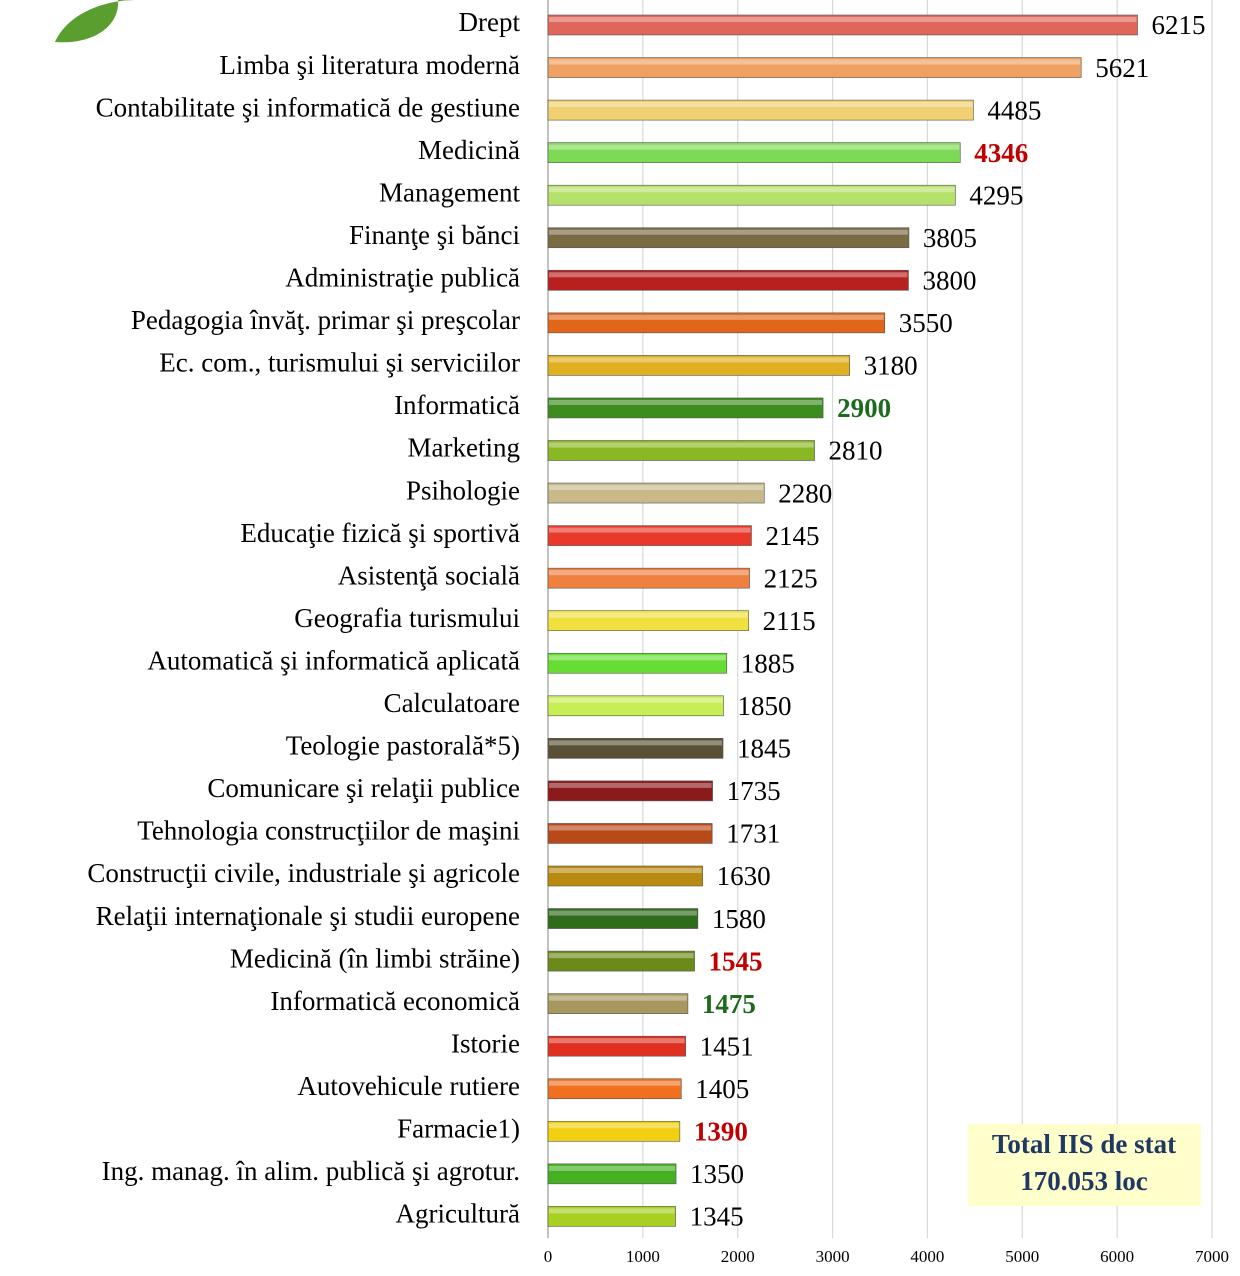 This screenshot has width=1240, height=1276. What do you see at coordinates (764, 749) in the screenshot?
I see `data-label: 1845` at bounding box center [764, 749].